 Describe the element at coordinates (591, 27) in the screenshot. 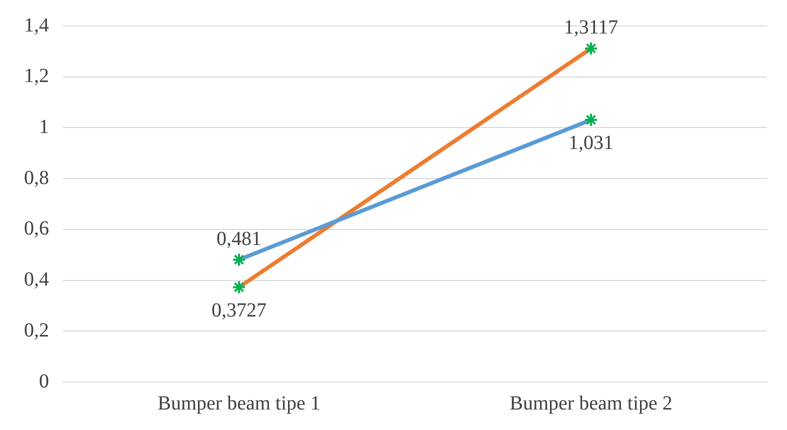

I see `data-label: 1,3117` at that location.